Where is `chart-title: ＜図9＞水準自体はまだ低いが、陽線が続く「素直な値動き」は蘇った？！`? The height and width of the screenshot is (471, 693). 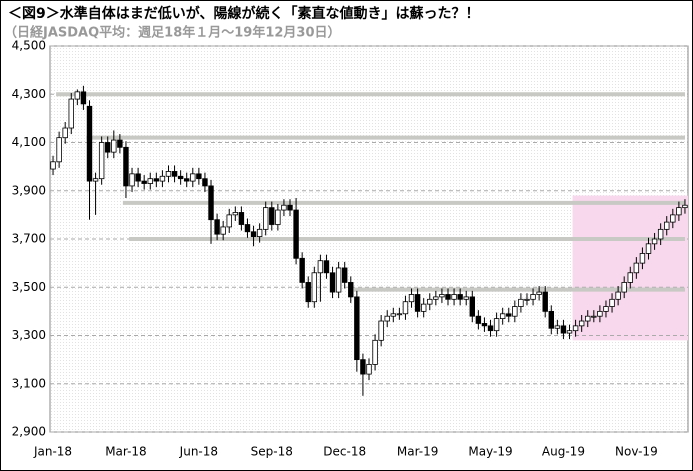 chart-title: ＜図9＞水準自体はまだ低いが、陽線が続く「素直な値動き」は蘇った？！ is located at coordinates (243, 13).